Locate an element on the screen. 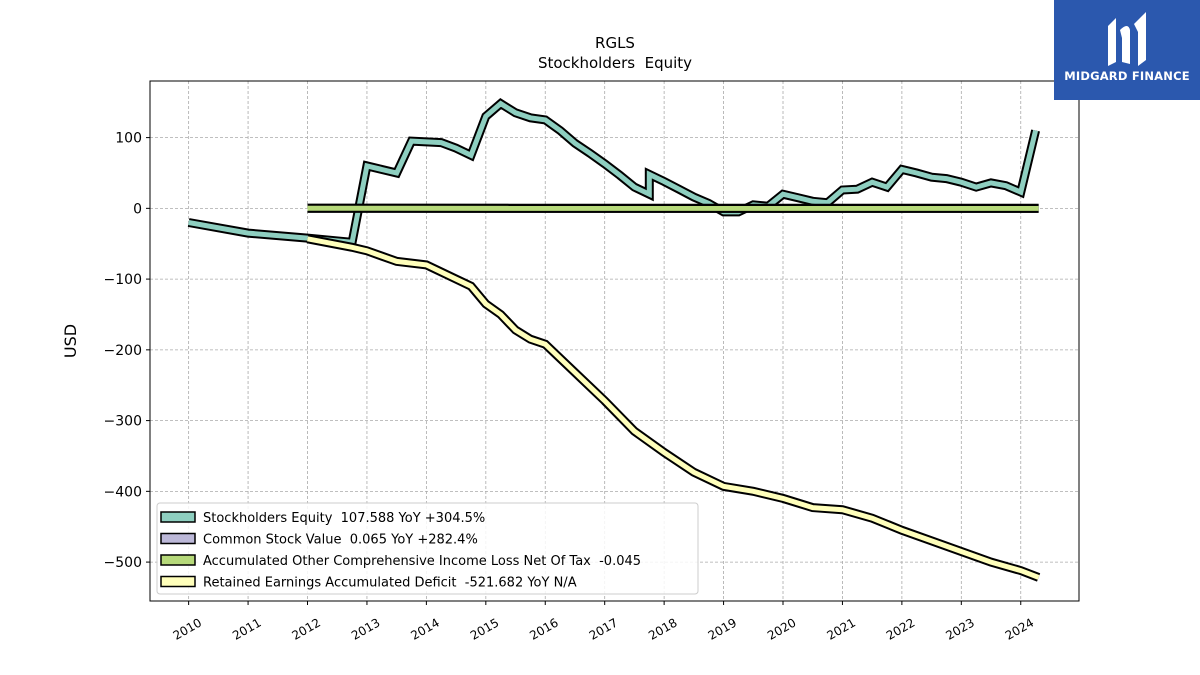 This screenshot has width=1200, height=675. chart-title: RGLS is located at coordinates (615, 43).